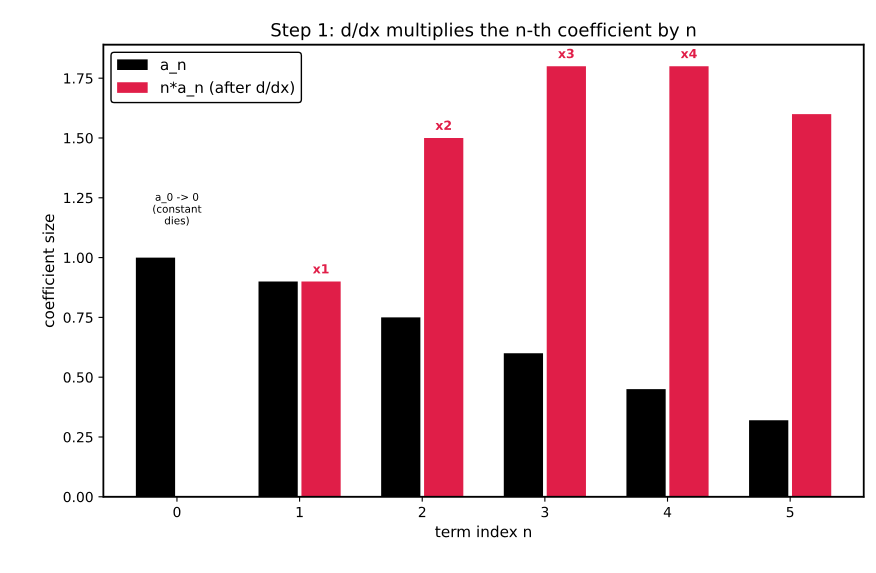 The width and height of the screenshot is (876, 573). Describe the element at coordinates (483, 532) in the screenshot. I see `x-axis-title: term index n` at that location.